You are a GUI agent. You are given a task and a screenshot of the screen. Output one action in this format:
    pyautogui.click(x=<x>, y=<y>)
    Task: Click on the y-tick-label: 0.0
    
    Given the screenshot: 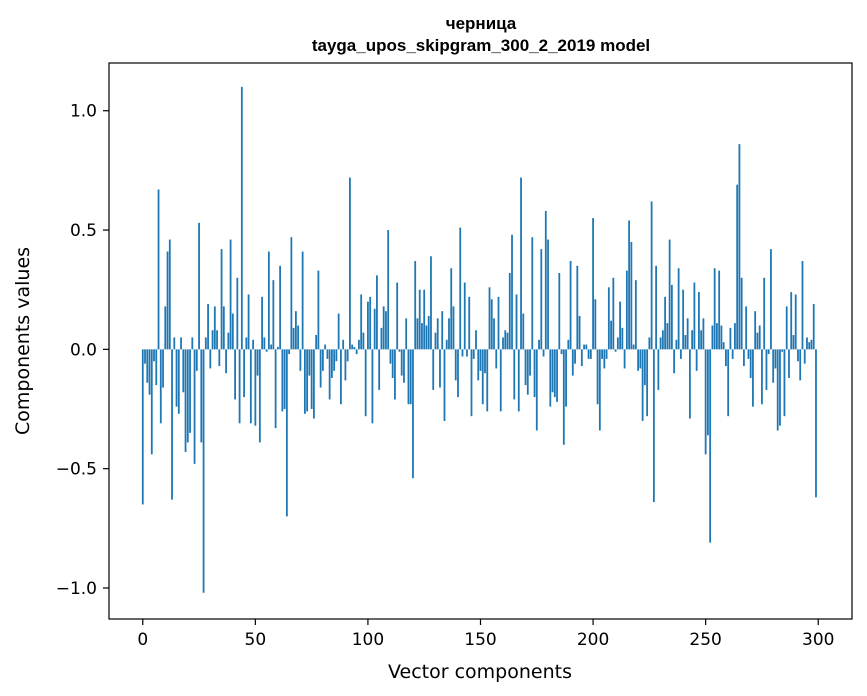 What is the action you would take?
    pyautogui.click(x=83, y=350)
    